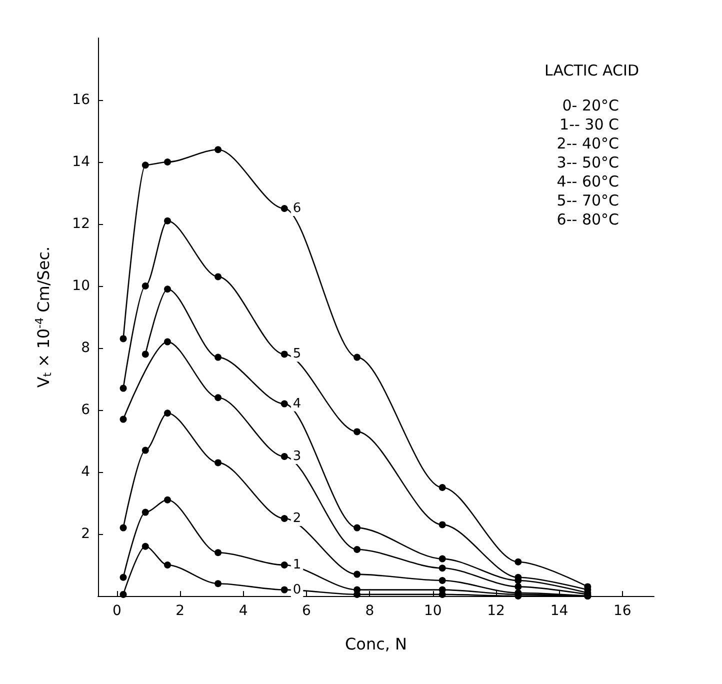 Image resolution: width=722 pixels, height=684 pixels. I want to click on y-tick-label: 10, so click(81, 286).